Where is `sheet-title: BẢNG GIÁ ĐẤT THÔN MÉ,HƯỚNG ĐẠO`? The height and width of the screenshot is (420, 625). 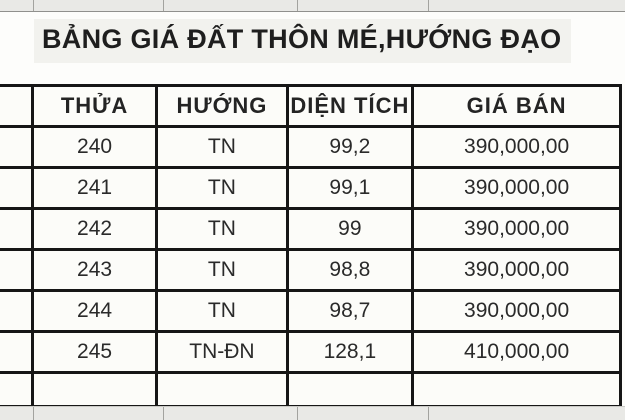 sheet-title: BẢNG GIÁ ĐẤT THÔN MÉ,HƯỚNG ĐẠO is located at coordinates (303, 41).